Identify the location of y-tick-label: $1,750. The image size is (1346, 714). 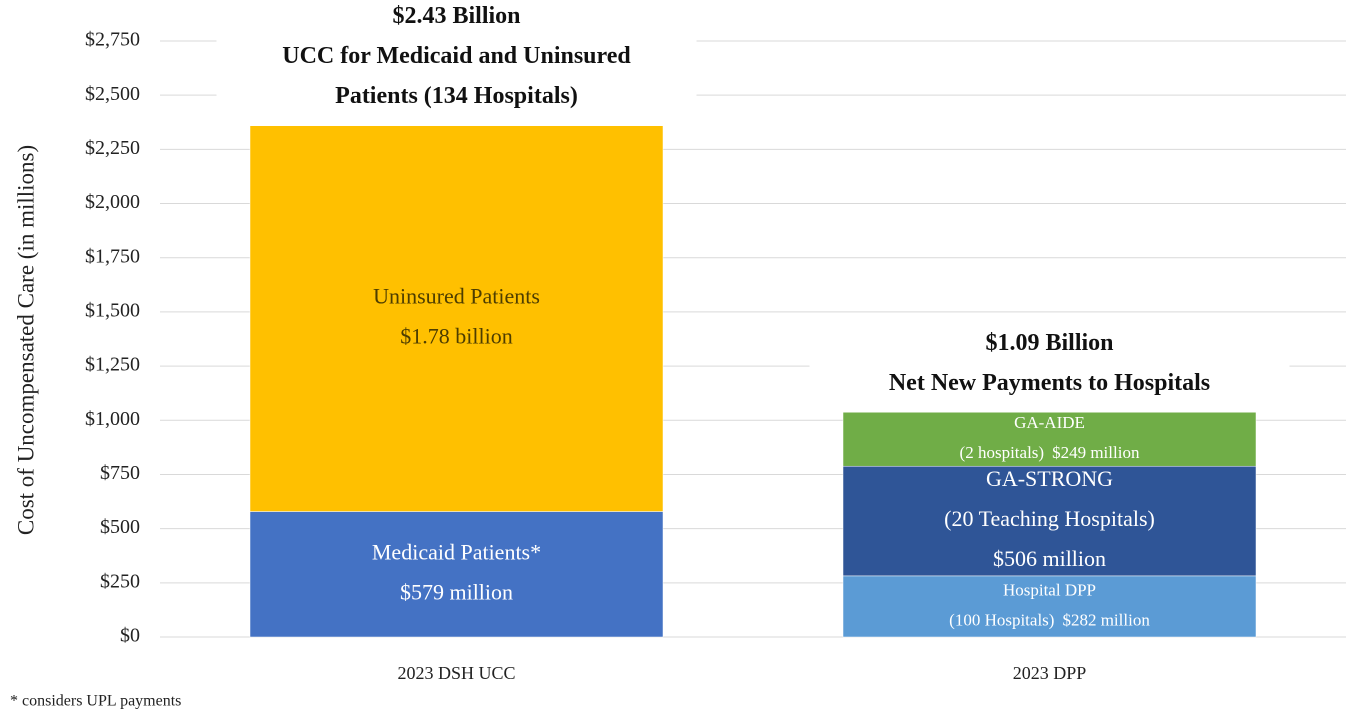
(112, 256).